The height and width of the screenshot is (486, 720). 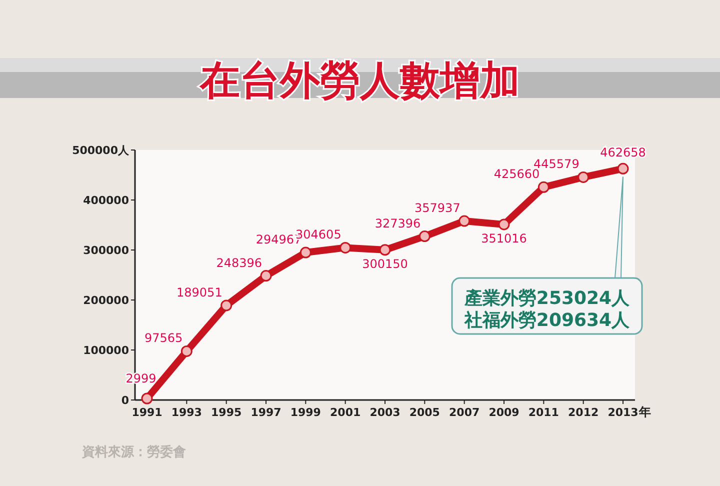 What do you see at coordinates (186, 412) in the screenshot?
I see `x-tick-label: 1993` at bounding box center [186, 412].